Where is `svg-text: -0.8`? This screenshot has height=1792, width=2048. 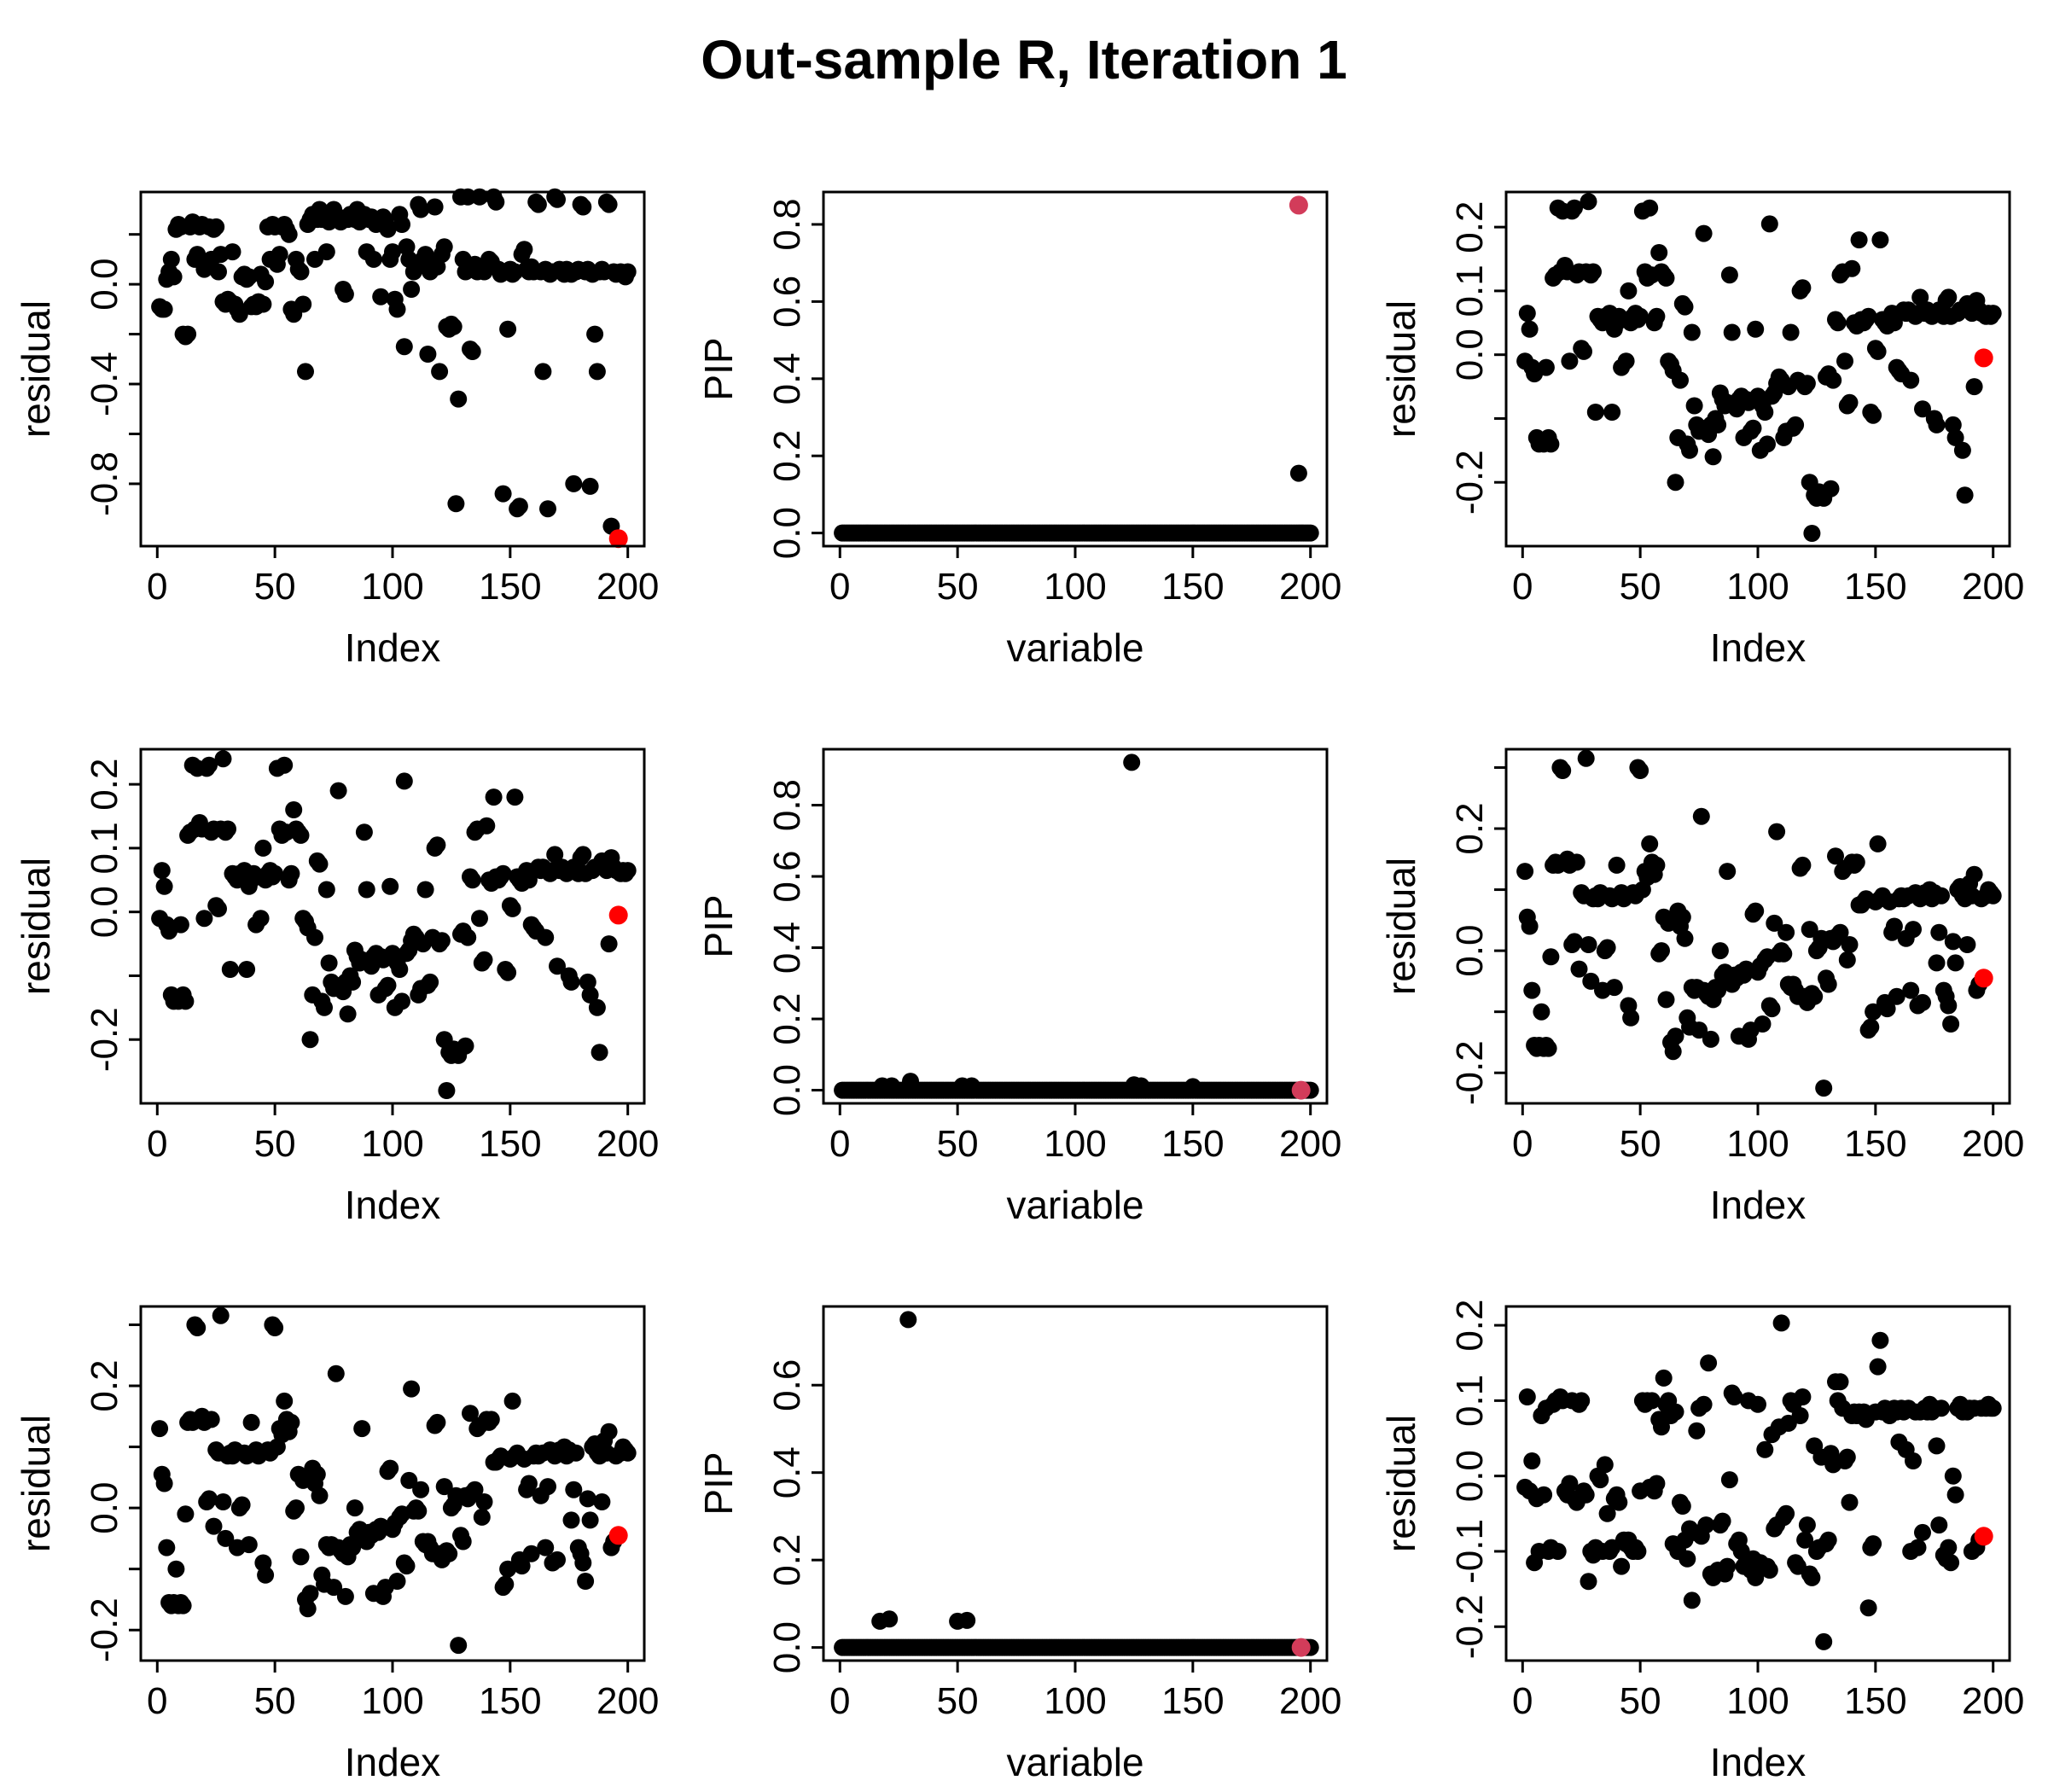
svg-text: -0.8 is located at coordinates (104, 484).